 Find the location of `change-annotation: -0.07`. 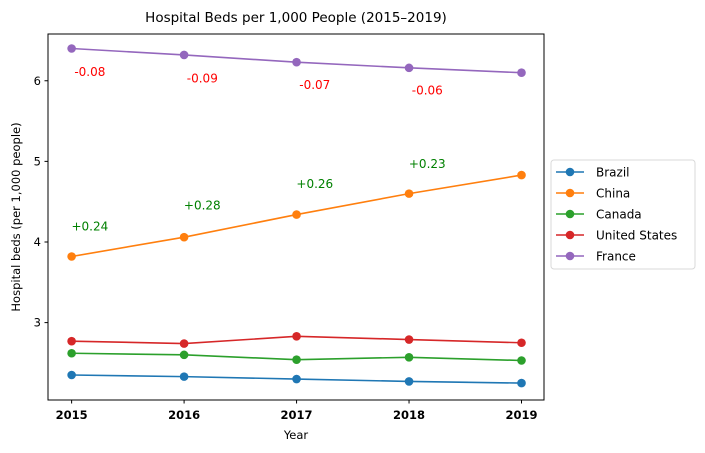

change-annotation: -0.07 is located at coordinates (314, 85).